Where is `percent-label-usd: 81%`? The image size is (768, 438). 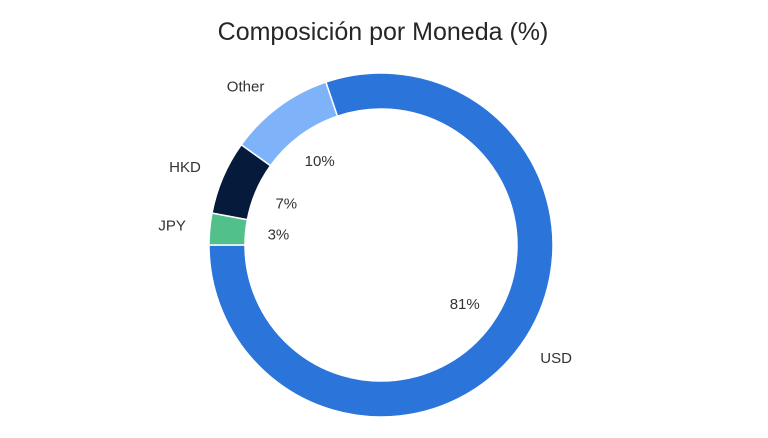
percent-label-usd: 81% is located at coordinates (465, 304).